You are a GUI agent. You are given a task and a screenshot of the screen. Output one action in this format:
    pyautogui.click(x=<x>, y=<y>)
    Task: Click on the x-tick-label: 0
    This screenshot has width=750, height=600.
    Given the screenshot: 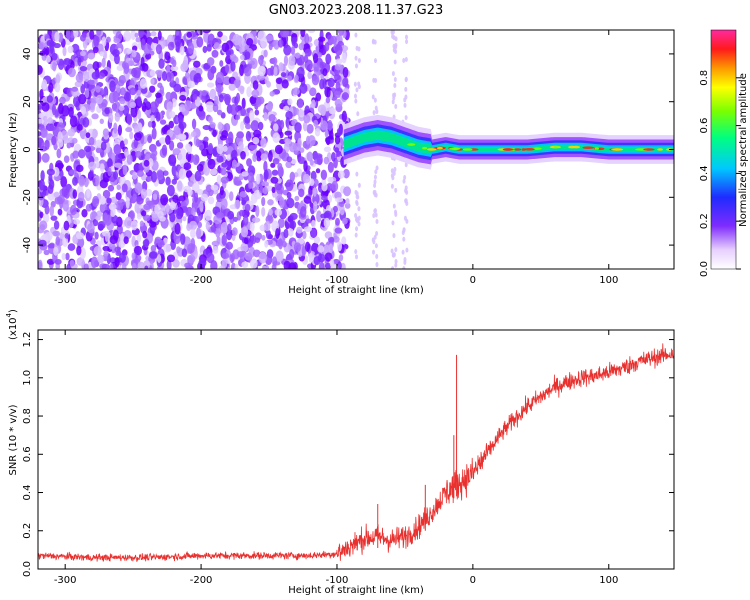 What is the action you would take?
    pyautogui.click(x=473, y=280)
    